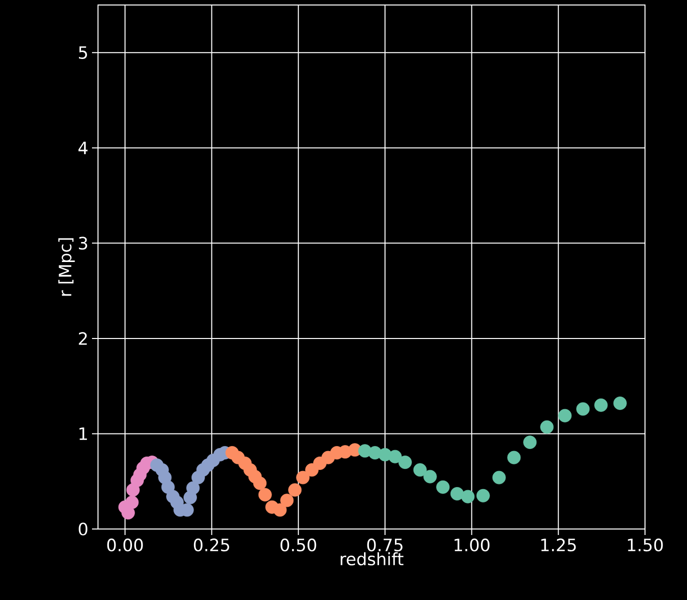  I want to click on x-tick-label: 0.75, so click(384, 545).